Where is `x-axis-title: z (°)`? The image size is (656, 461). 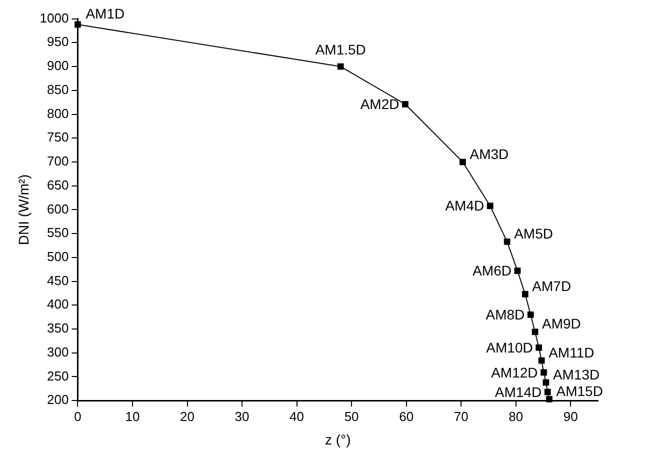
x-axis-title: z (°) is located at coordinates (337, 439).